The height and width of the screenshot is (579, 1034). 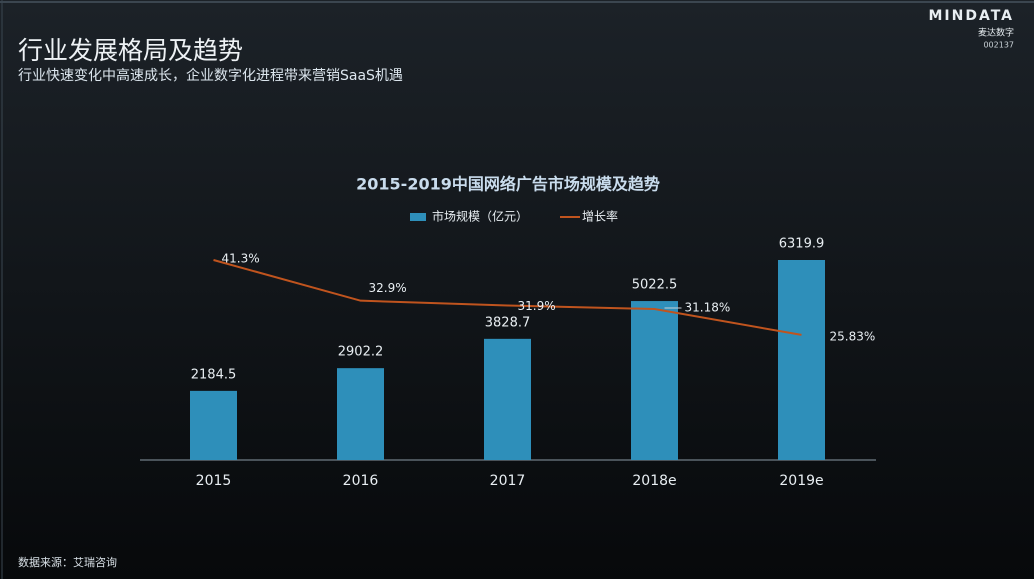 I want to click on bar-label: 6319.9, so click(x=802, y=244).